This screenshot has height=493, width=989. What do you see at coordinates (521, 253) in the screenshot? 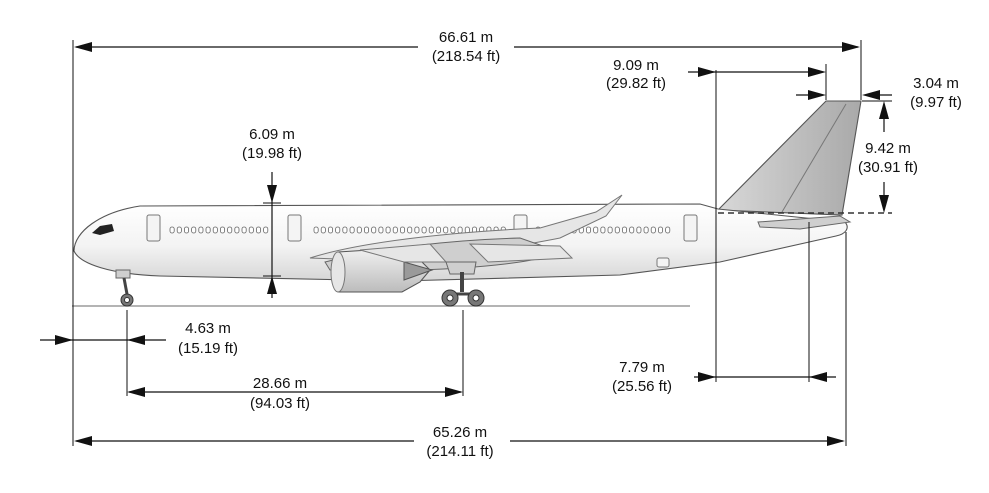
I see `flap-track-fairing` at bounding box center [521, 253].